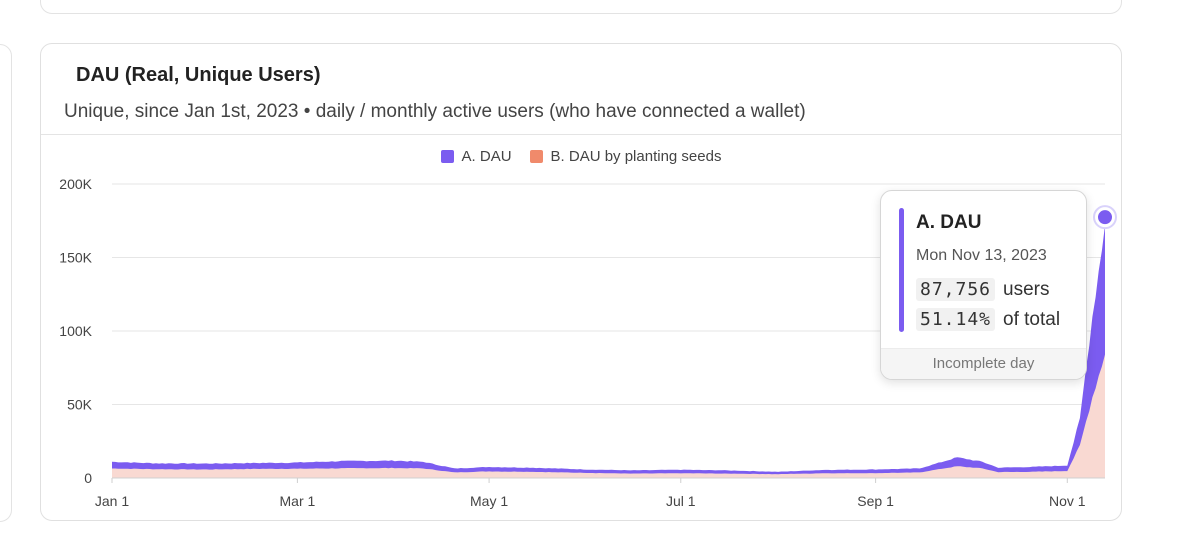 The height and width of the screenshot is (542, 1200). What do you see at coordinates (75, 331) in the screenshot?
I see `y-tick-label: 100K` at bounding box center [75, 331].